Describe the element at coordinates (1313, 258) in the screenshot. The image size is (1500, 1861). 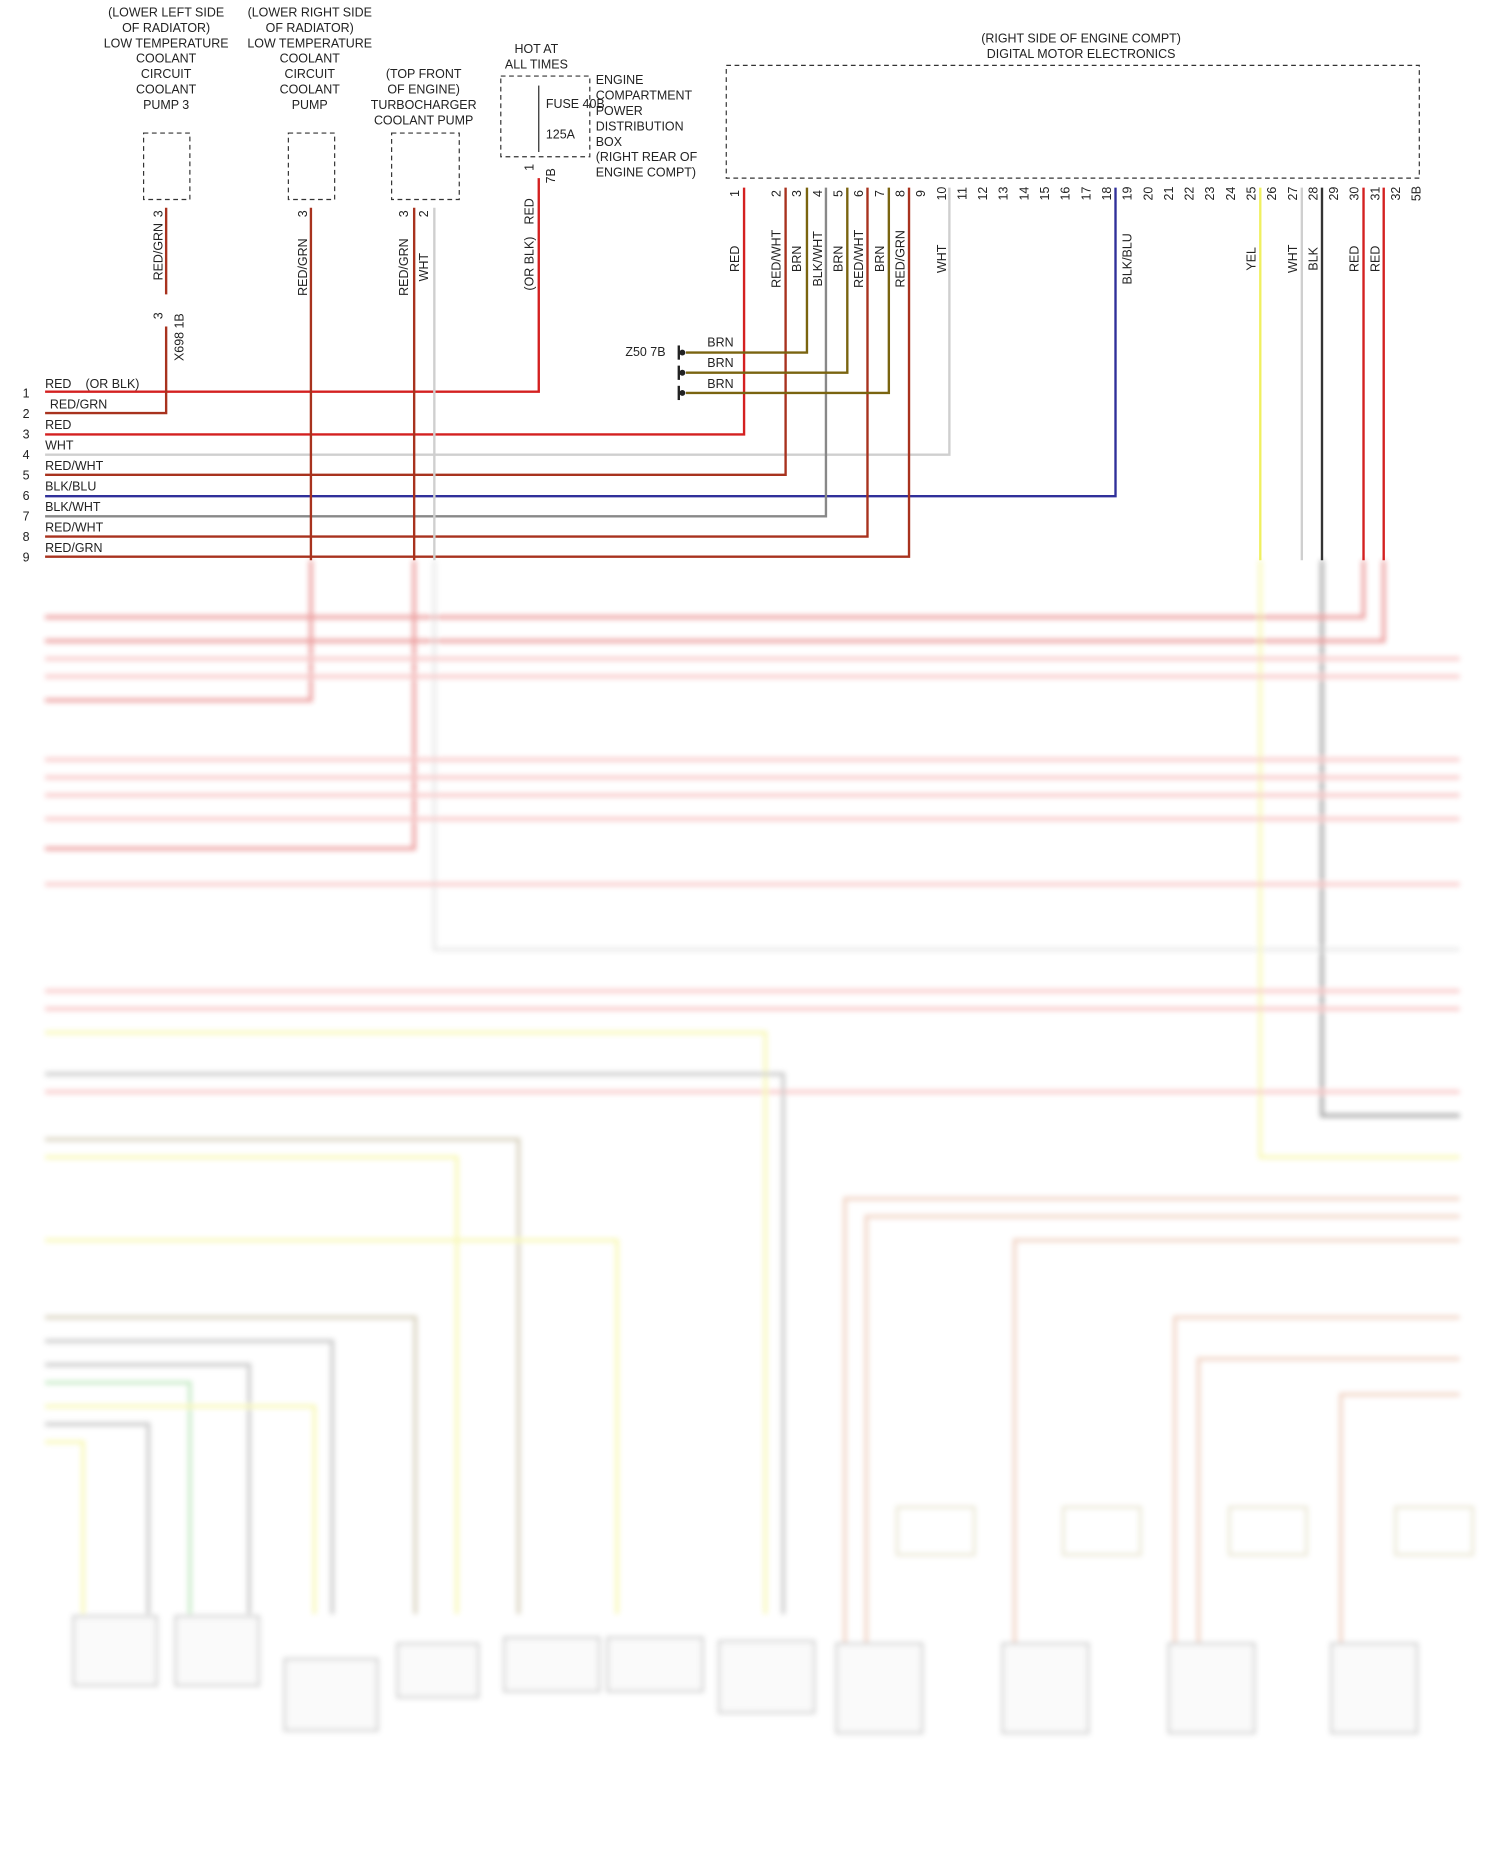
I see `wire-label: BLK` at that location.